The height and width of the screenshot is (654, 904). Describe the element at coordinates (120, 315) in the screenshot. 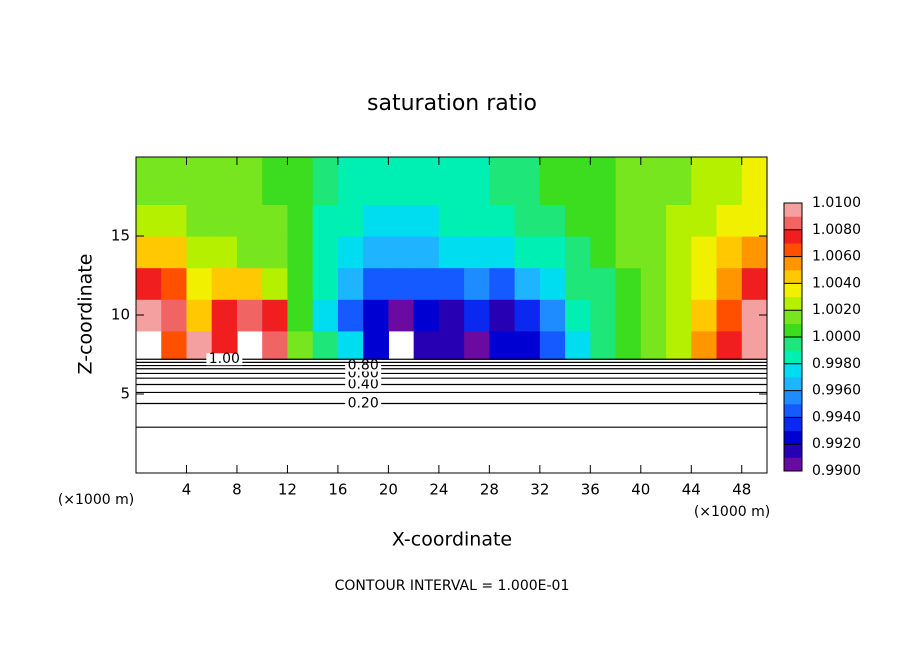

I see `y-tick-label: 10` at that location.